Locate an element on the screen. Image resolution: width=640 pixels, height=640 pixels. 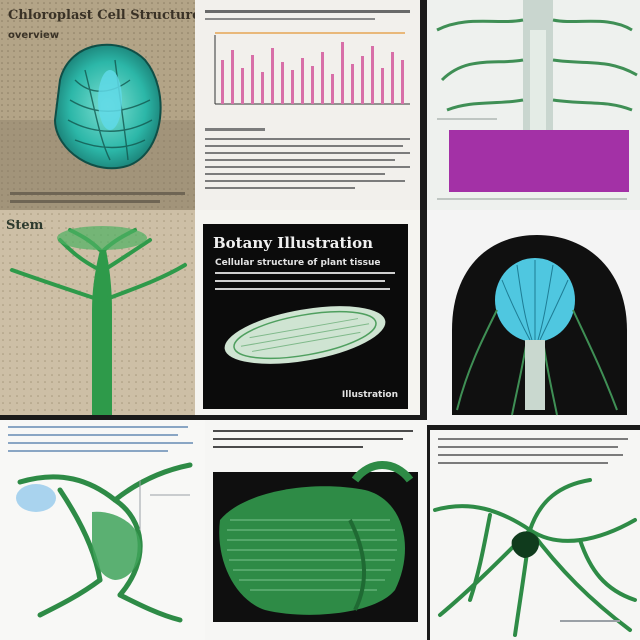
panel-tree: Stem is located at coordinates (97, 312).